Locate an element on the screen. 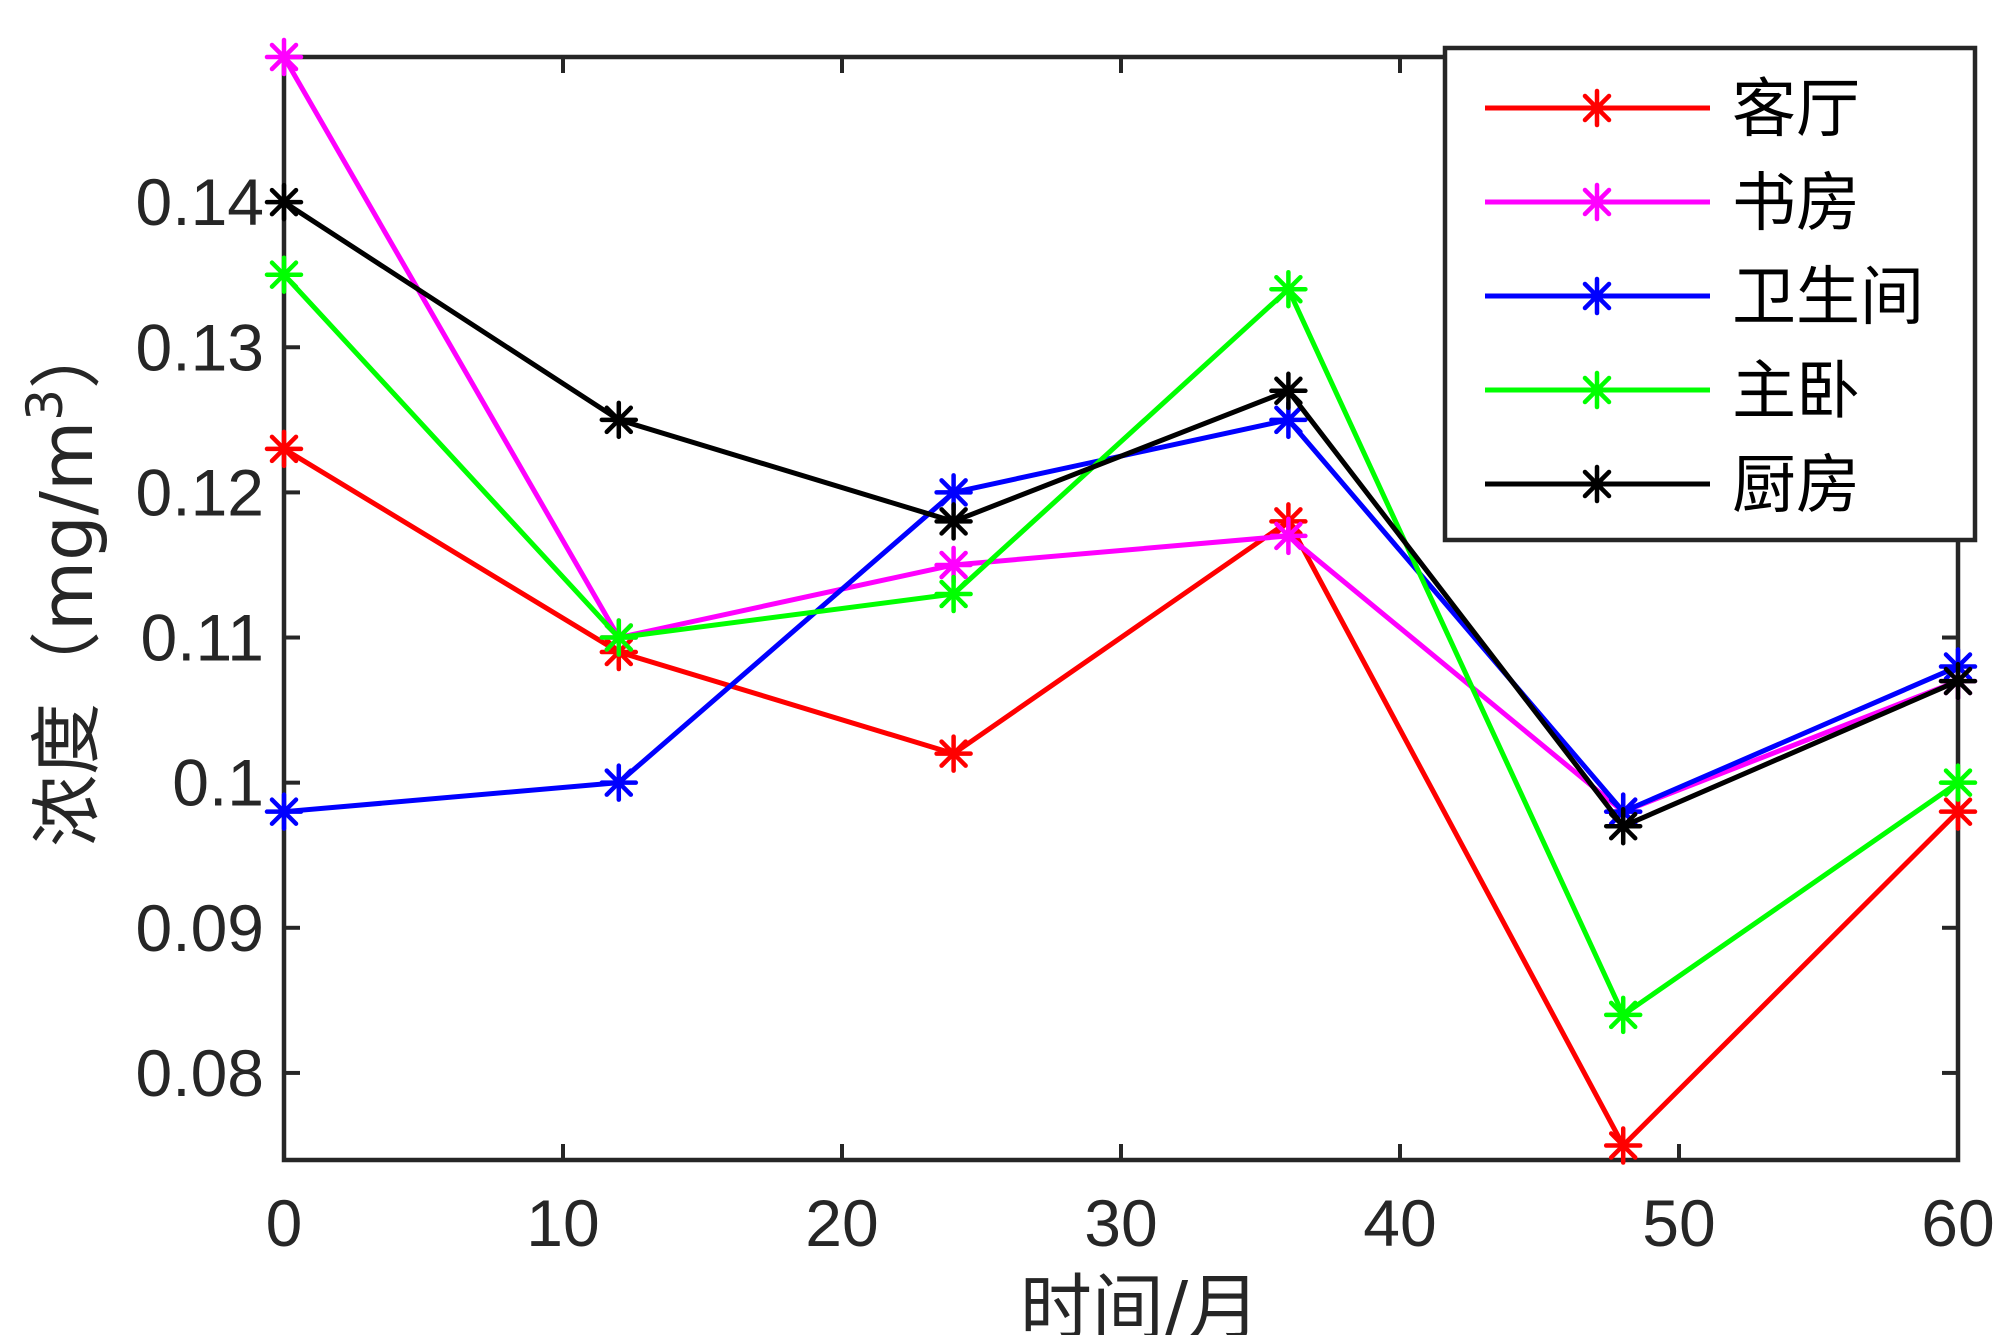 This screenshot has height=1335, width=2000. x-axis-title: 时间/月 is located at coordinates (1140, 1300).